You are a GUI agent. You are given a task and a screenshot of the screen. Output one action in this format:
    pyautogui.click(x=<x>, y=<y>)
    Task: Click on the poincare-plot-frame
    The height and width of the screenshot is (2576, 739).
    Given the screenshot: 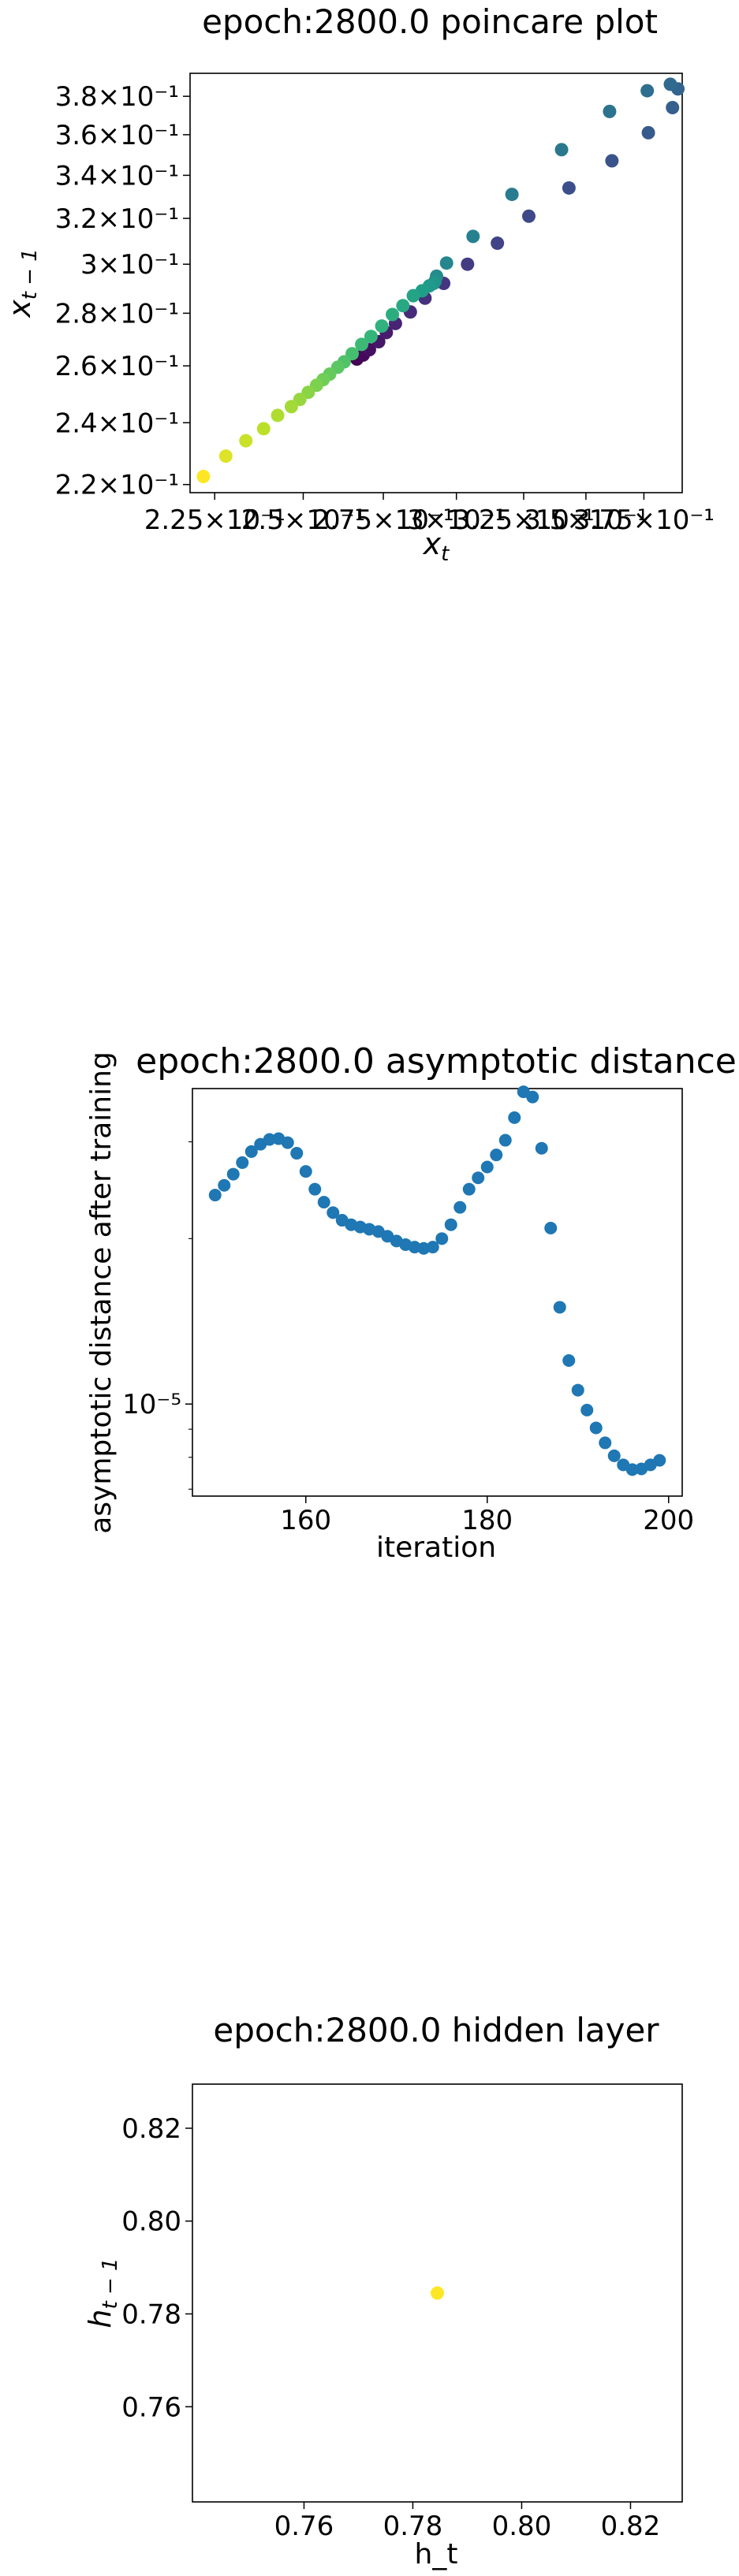 What is the action you would take?
    pyautogui.click(x=436, y=283)
    